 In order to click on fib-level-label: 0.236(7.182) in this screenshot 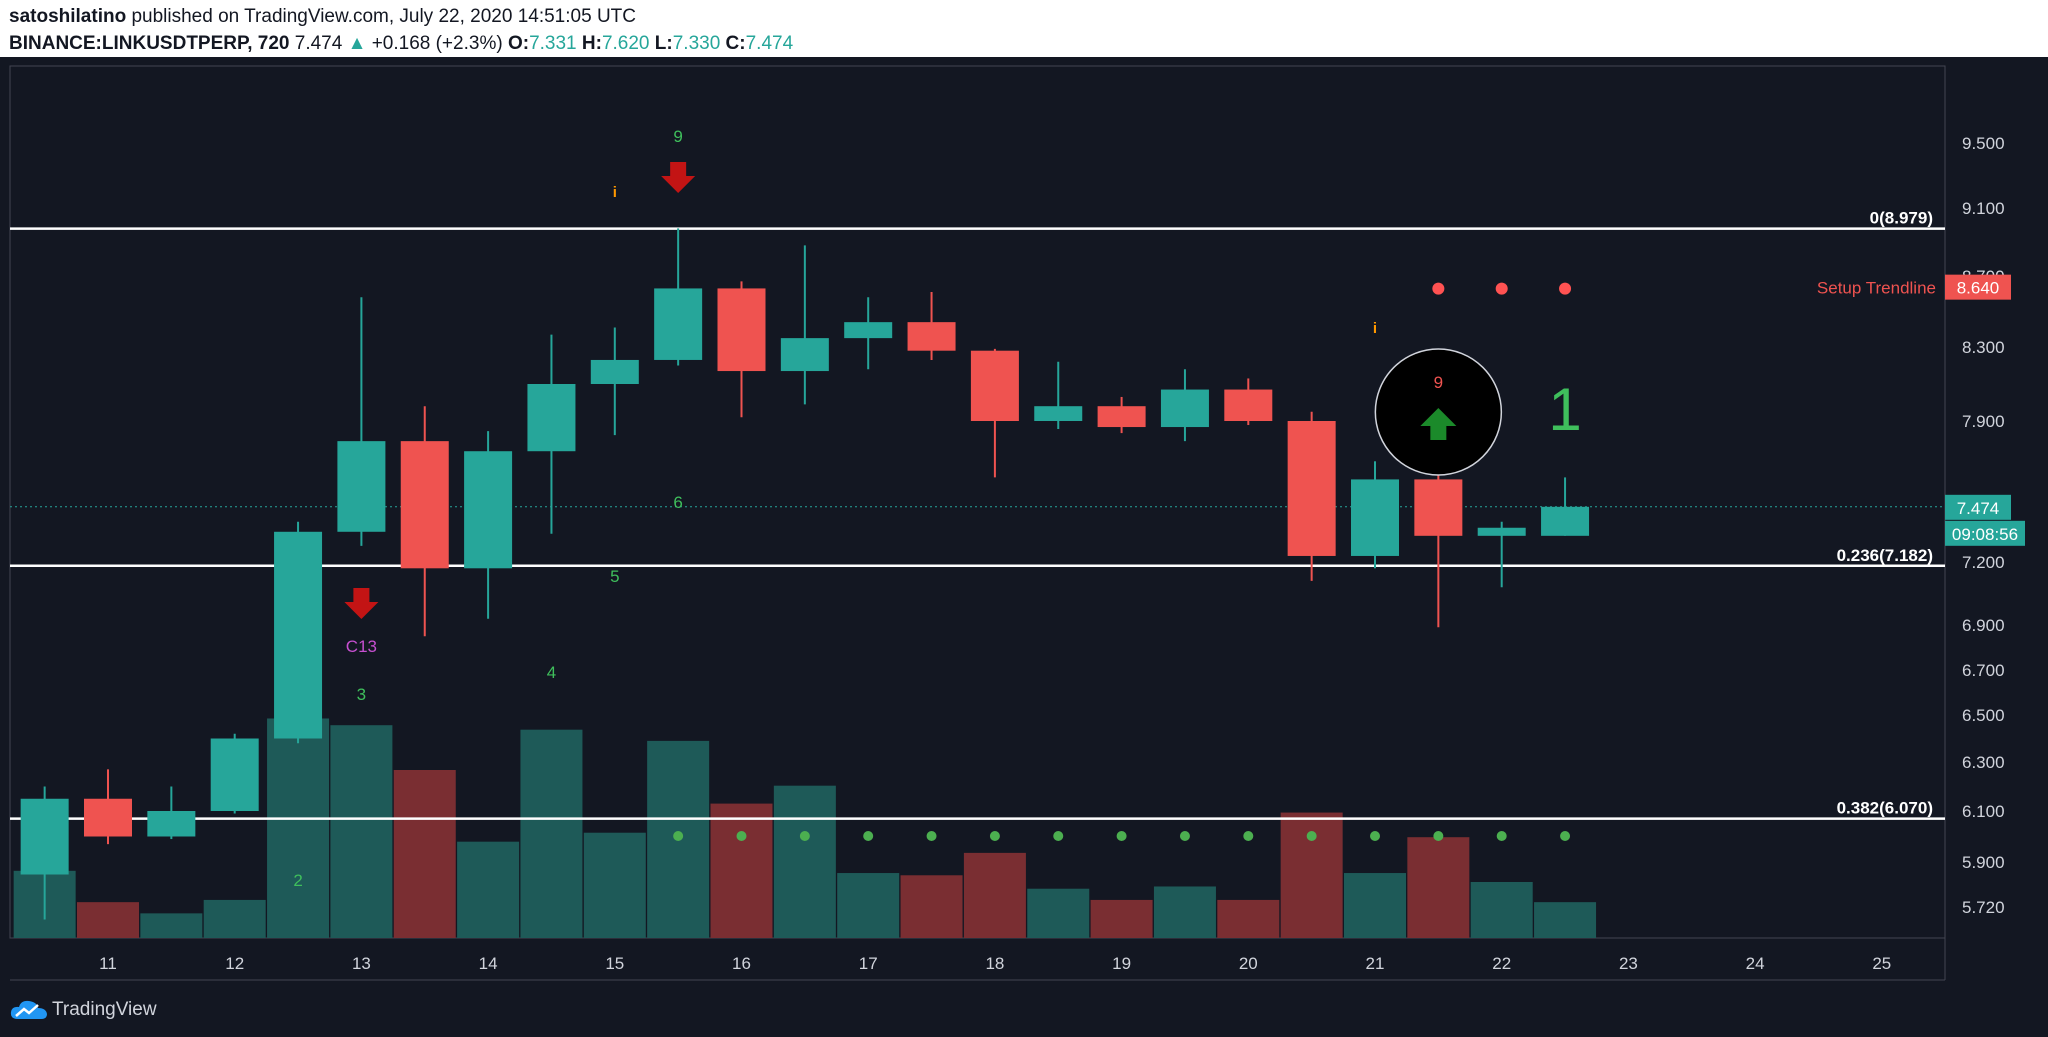, I will do `click(1885, 555)`.